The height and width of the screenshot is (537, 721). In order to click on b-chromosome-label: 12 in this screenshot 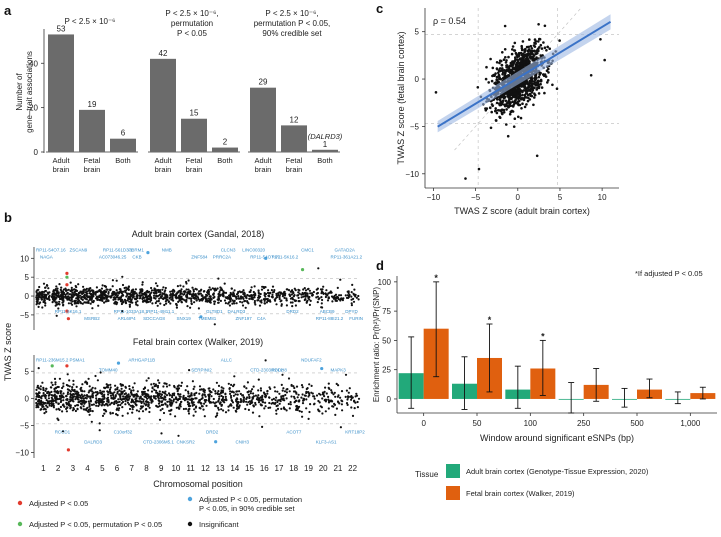, I will do `click(205, 468)`.